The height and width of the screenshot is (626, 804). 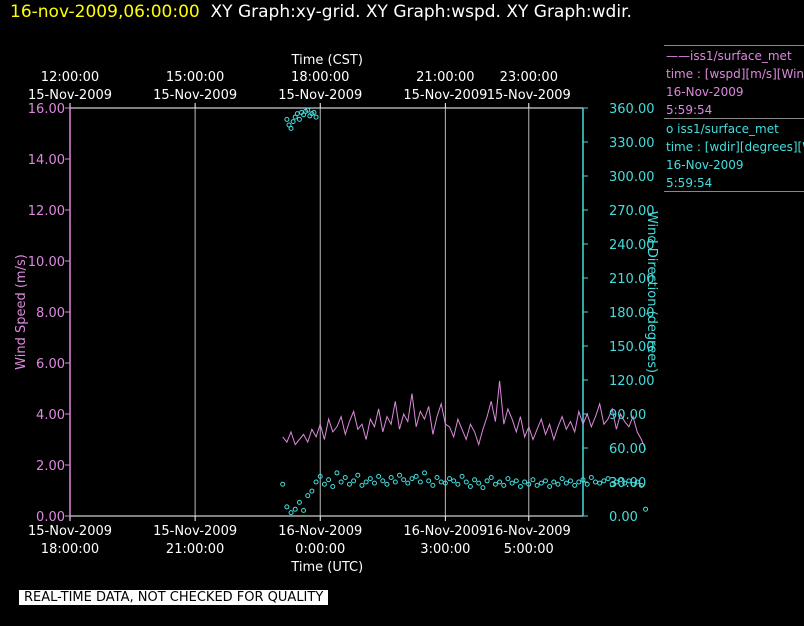 I want to click on x-top-tick-label: 18:00:00, so click(x=320, y=77).